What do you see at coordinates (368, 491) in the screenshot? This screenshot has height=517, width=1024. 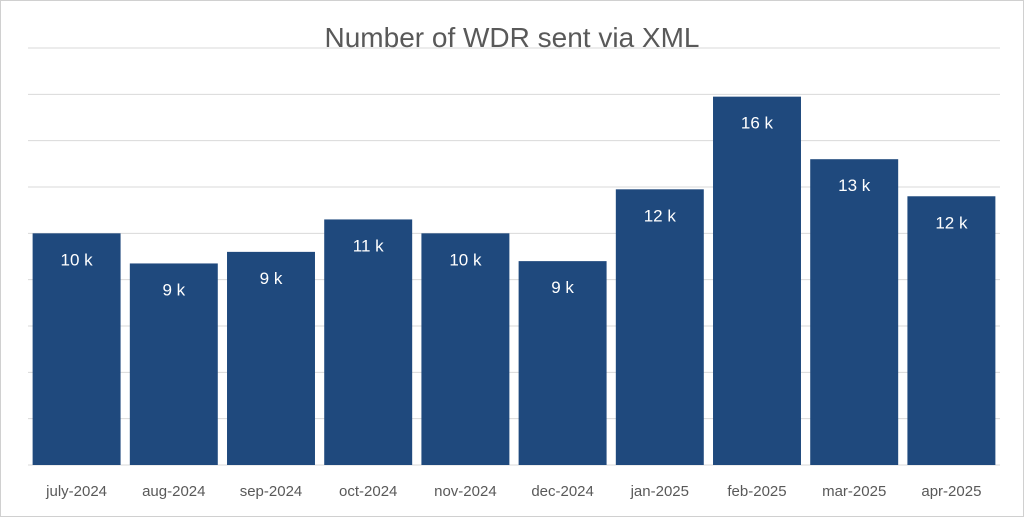 I see `x-tick-label: oct-2024` at bounding box center [368, 491].